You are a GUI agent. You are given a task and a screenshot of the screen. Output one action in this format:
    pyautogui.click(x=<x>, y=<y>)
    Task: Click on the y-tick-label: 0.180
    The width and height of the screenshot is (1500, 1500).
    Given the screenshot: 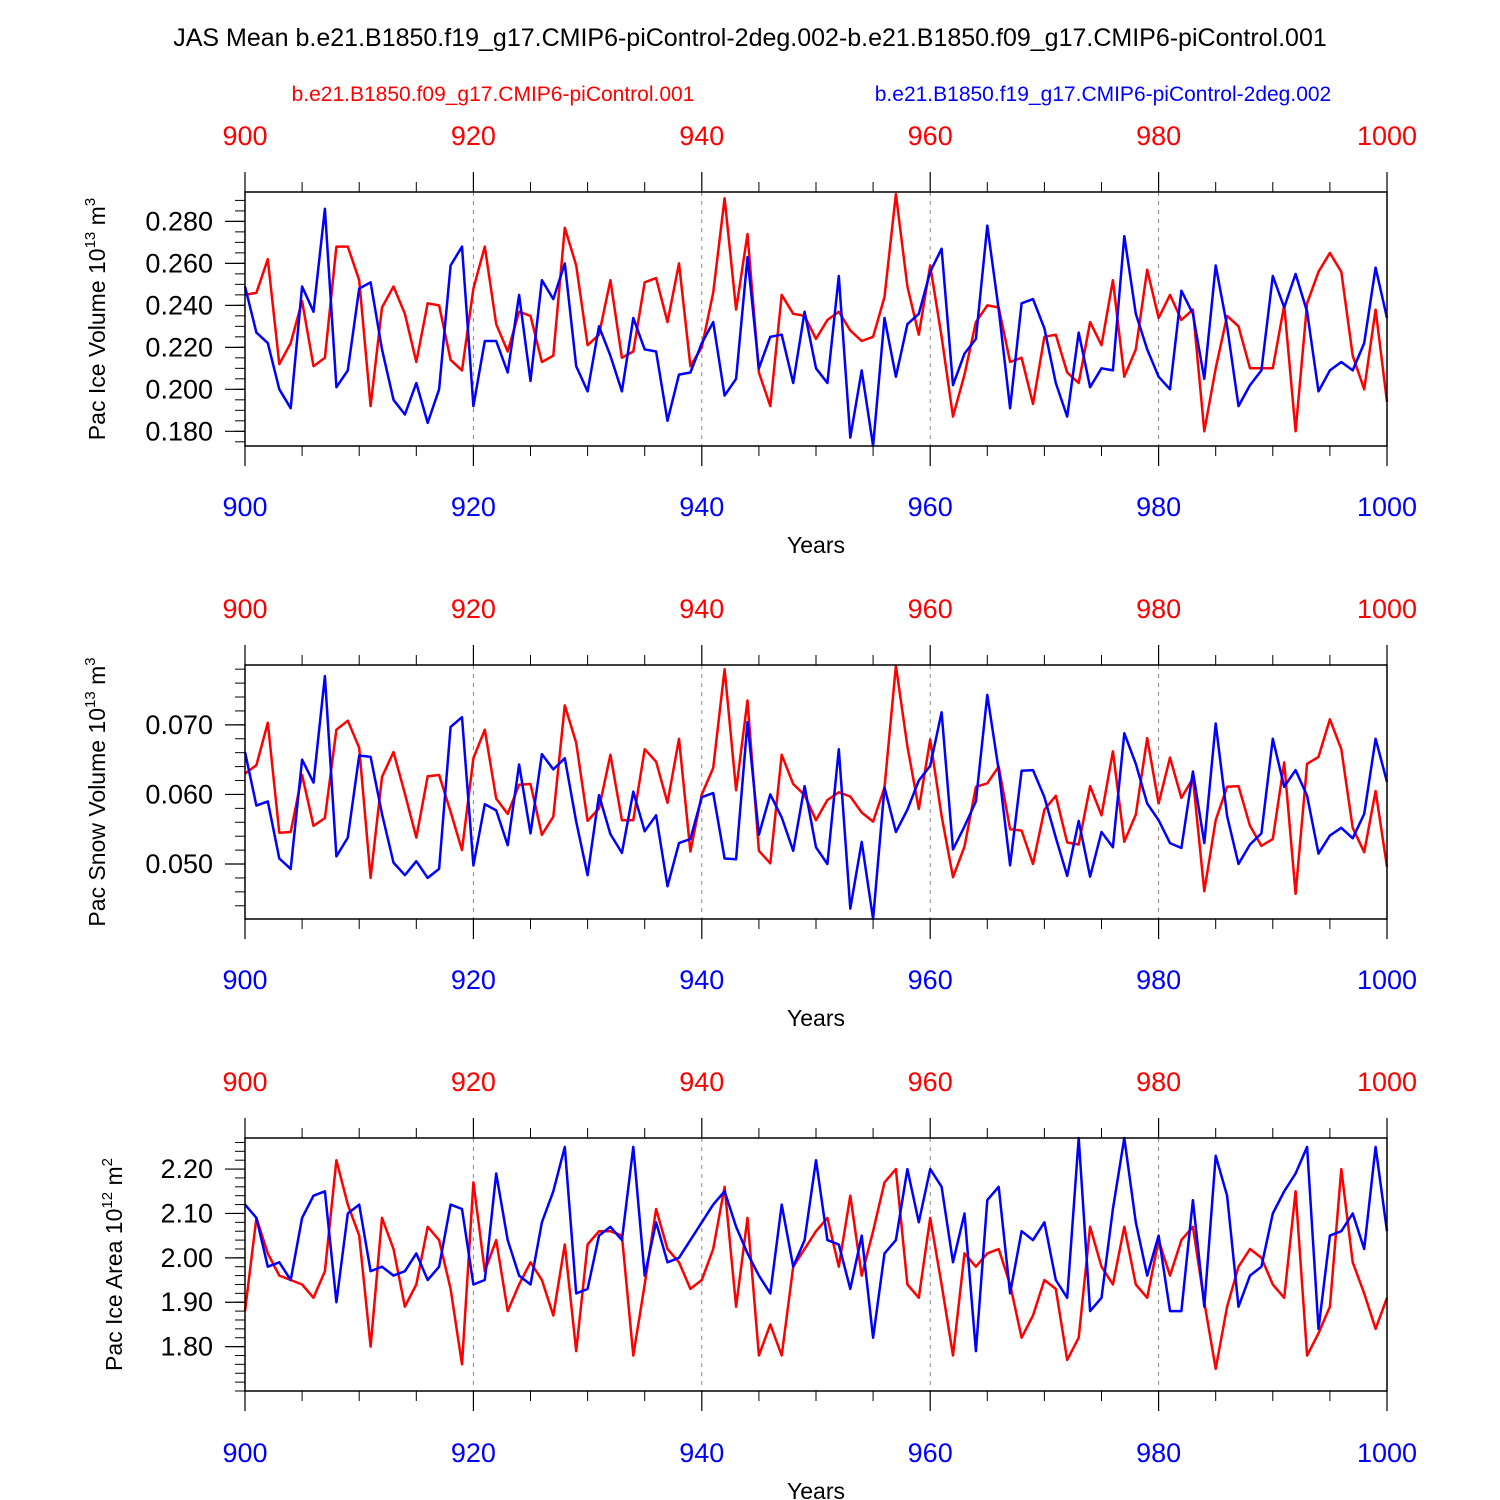 What is the action you would take?
    pyautogui.click(x=179, y=431)
    